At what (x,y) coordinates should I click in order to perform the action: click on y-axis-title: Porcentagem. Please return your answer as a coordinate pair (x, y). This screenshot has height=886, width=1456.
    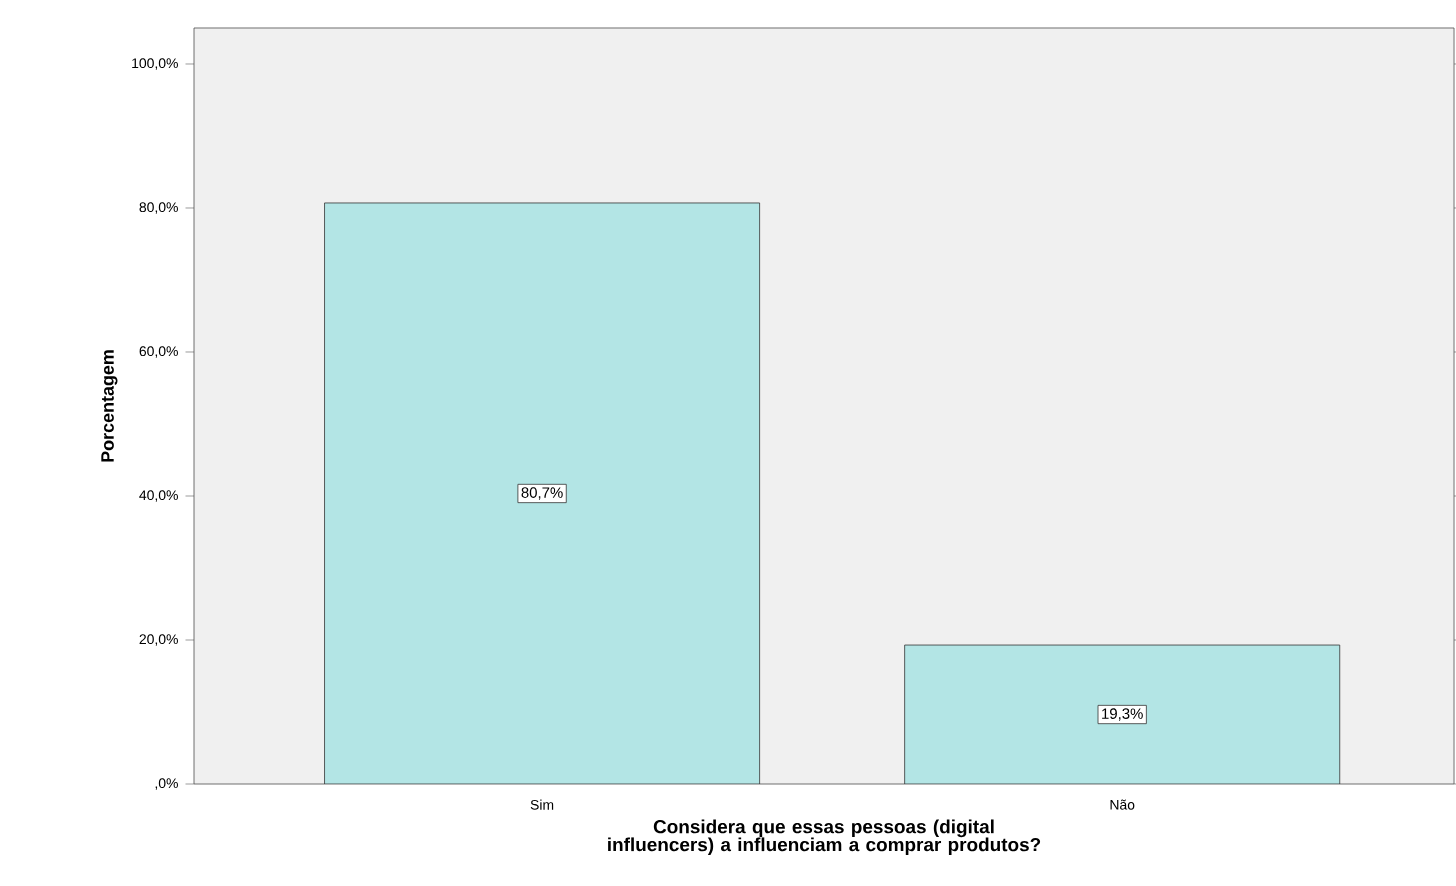
    Looking at the image, I should click on (109, 406).